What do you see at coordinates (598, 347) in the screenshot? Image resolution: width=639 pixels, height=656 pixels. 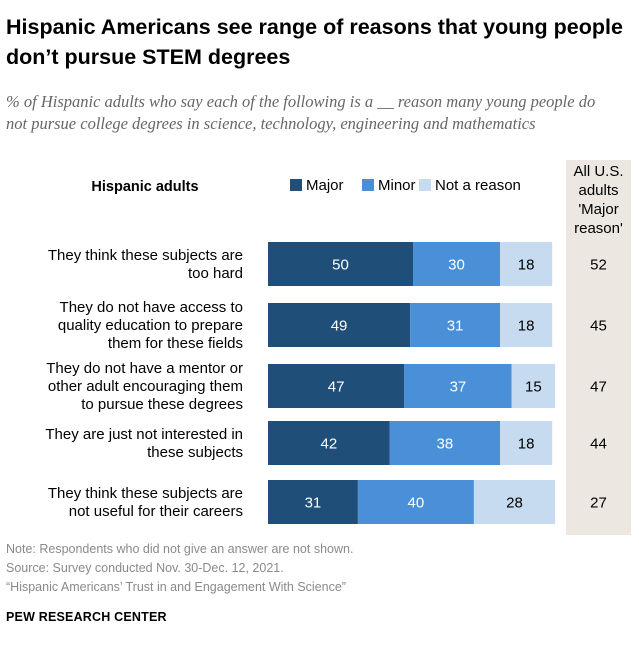 I see `side-column-background` at bounding box center [598, 347].